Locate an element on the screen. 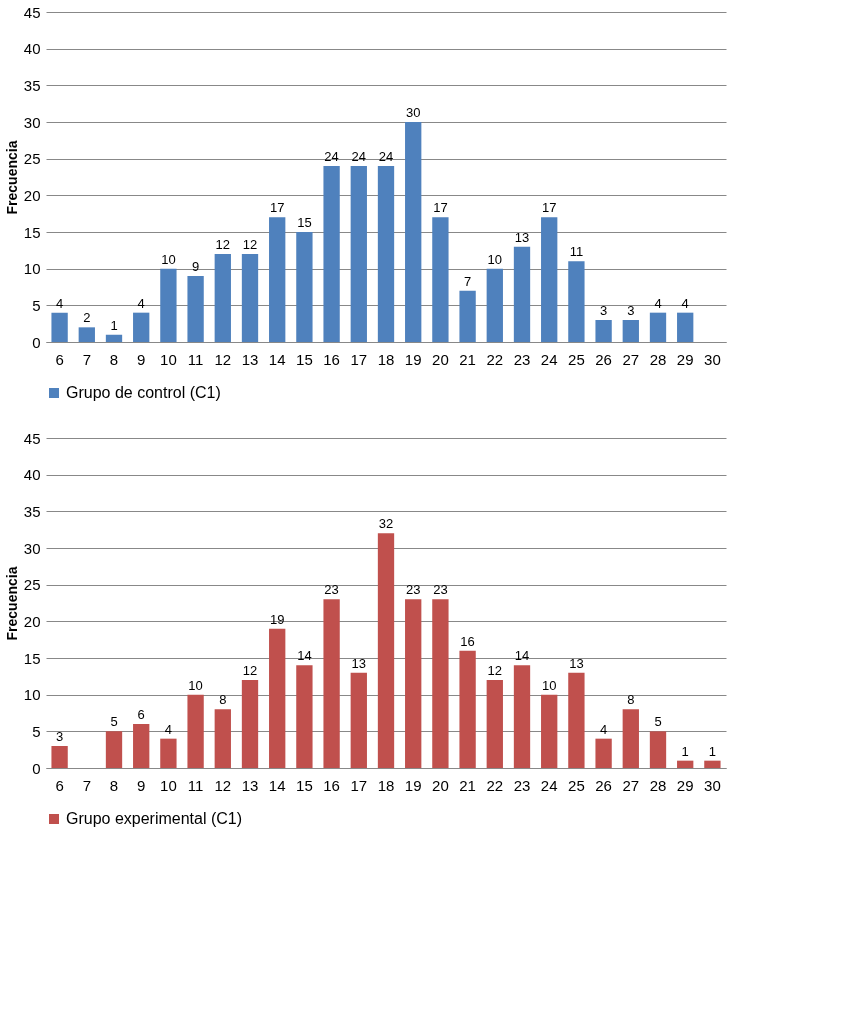  x-tick-label: 27 is located at coordinates (631, 785).